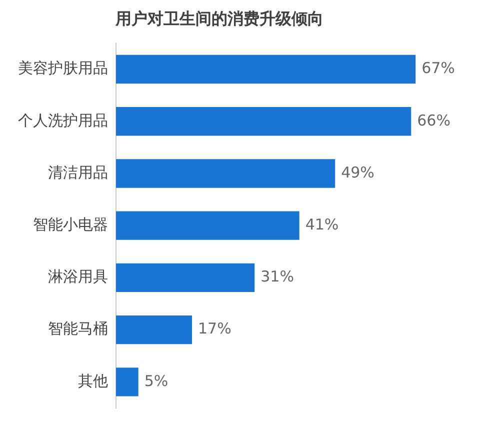 This screenshot has width=481, height=425. What do you see at coordinates (63, 68) in the screenshot?
I see `y-tick-label: 美容护肤用品` at bounding box center [63, 68].